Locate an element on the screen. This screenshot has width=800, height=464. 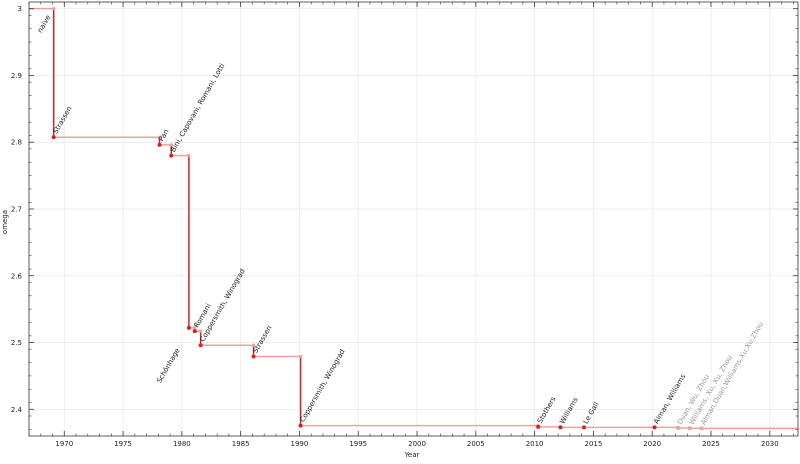
y-tick-label: 3 is located at coordinates (20, 9).